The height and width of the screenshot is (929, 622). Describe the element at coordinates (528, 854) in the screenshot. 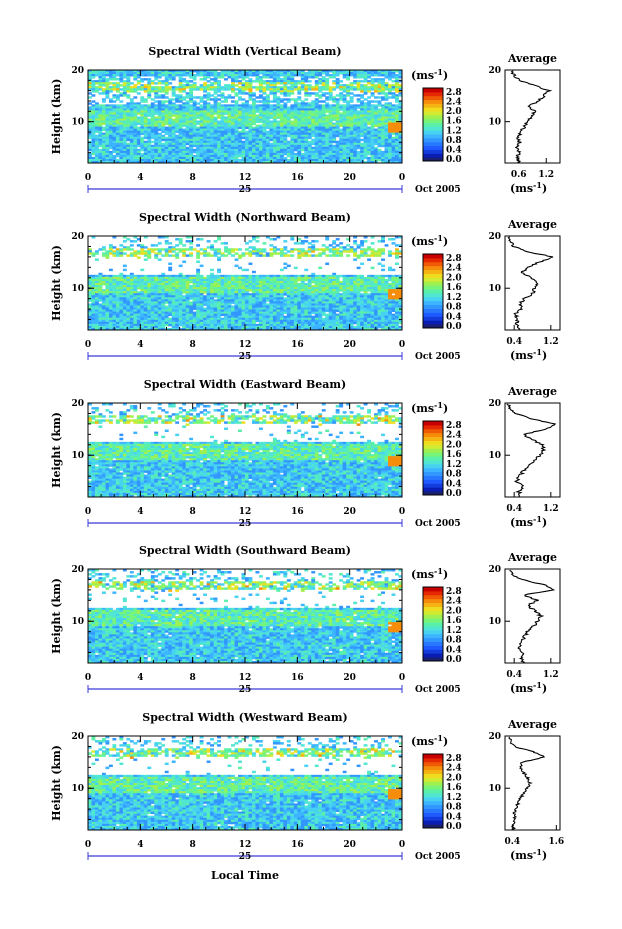

I see `profile-x-label: (ms-1)` at that location.